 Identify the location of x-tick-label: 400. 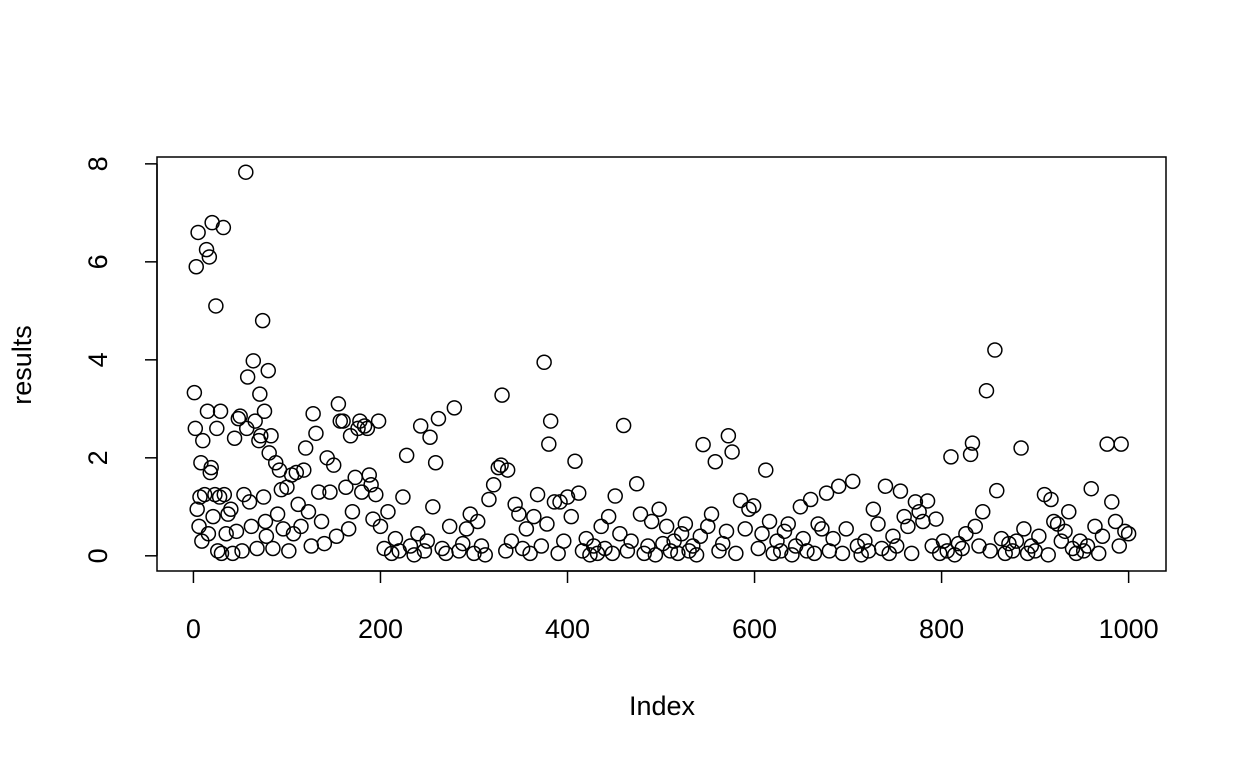
(567, 629).